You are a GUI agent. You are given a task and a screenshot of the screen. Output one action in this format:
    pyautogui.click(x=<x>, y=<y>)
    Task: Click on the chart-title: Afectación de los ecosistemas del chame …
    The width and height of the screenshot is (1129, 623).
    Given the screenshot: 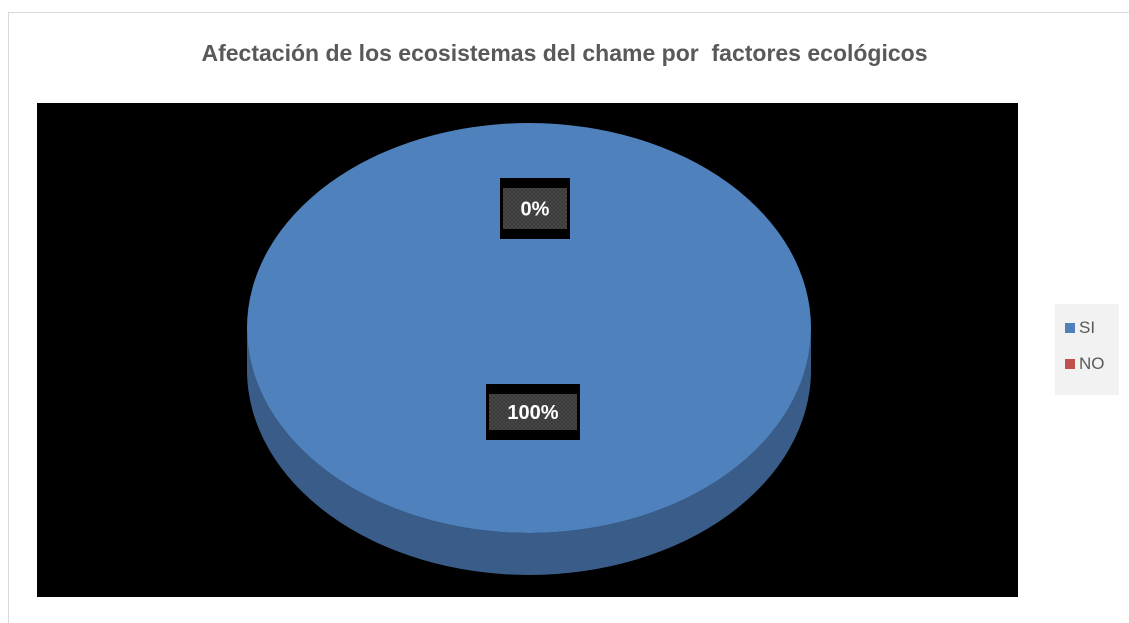 What is the action you would take?
    pyautogui.click(x=564, y=53)
    